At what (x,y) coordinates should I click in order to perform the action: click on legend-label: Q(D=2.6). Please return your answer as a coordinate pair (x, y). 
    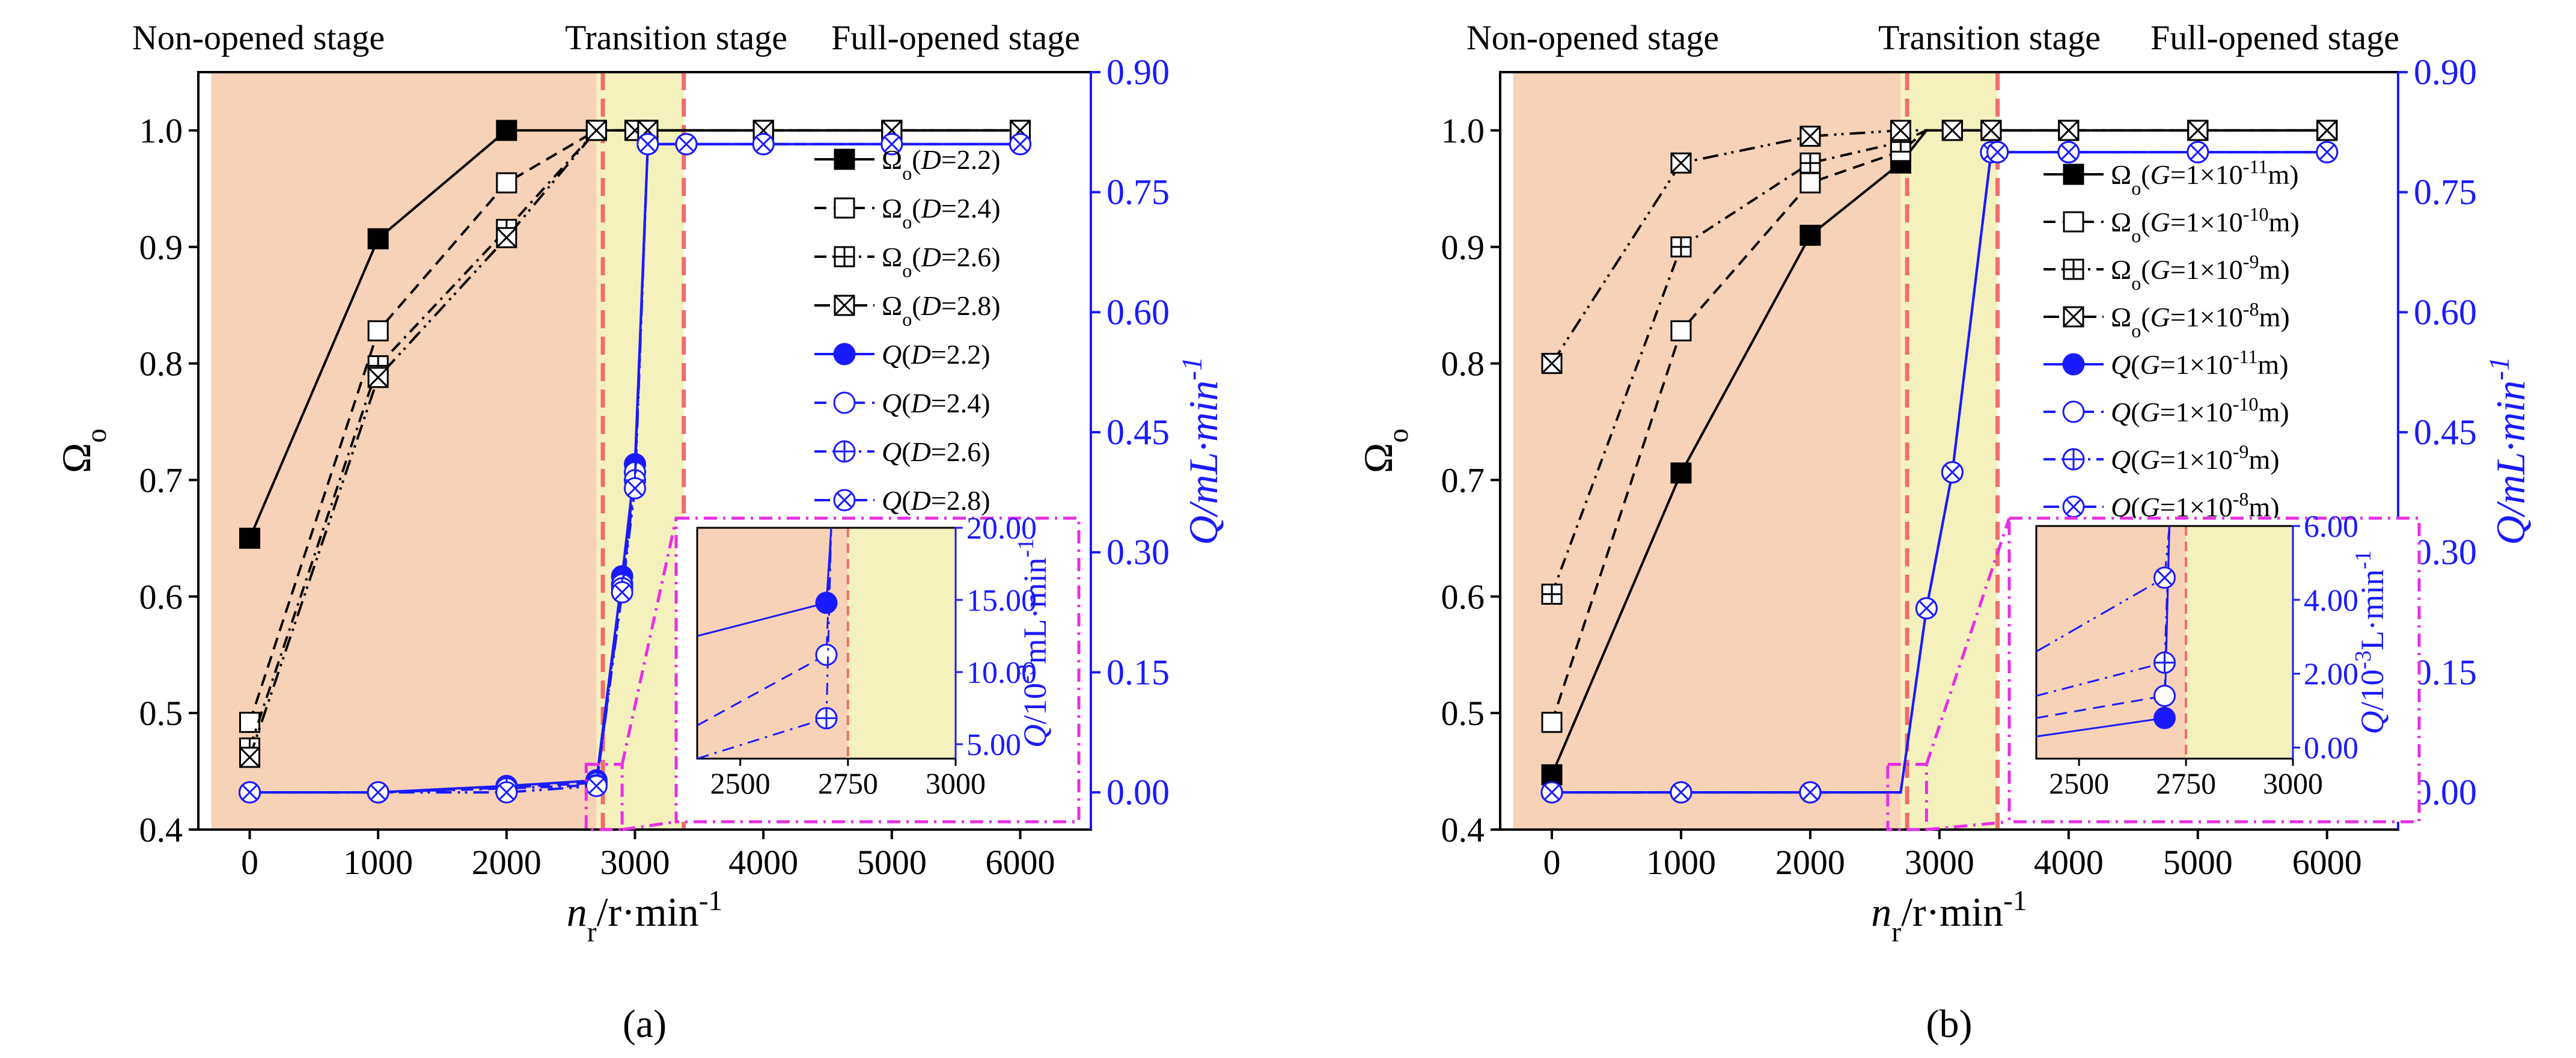
    Looking at the image, I should click on (936, 451).